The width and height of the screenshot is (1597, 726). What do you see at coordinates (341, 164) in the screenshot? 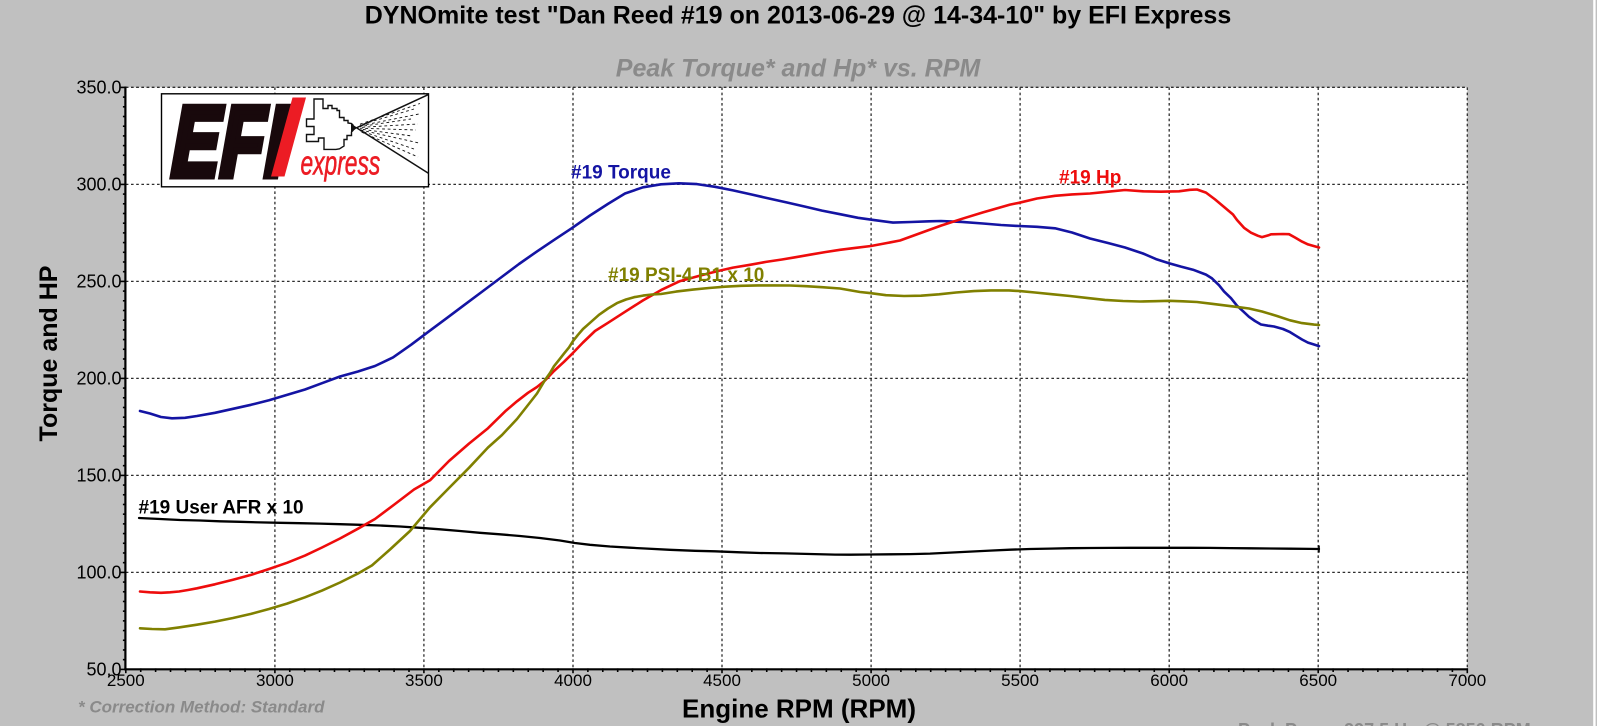
I see `svg-text: express` at bounding box center [341, 164].